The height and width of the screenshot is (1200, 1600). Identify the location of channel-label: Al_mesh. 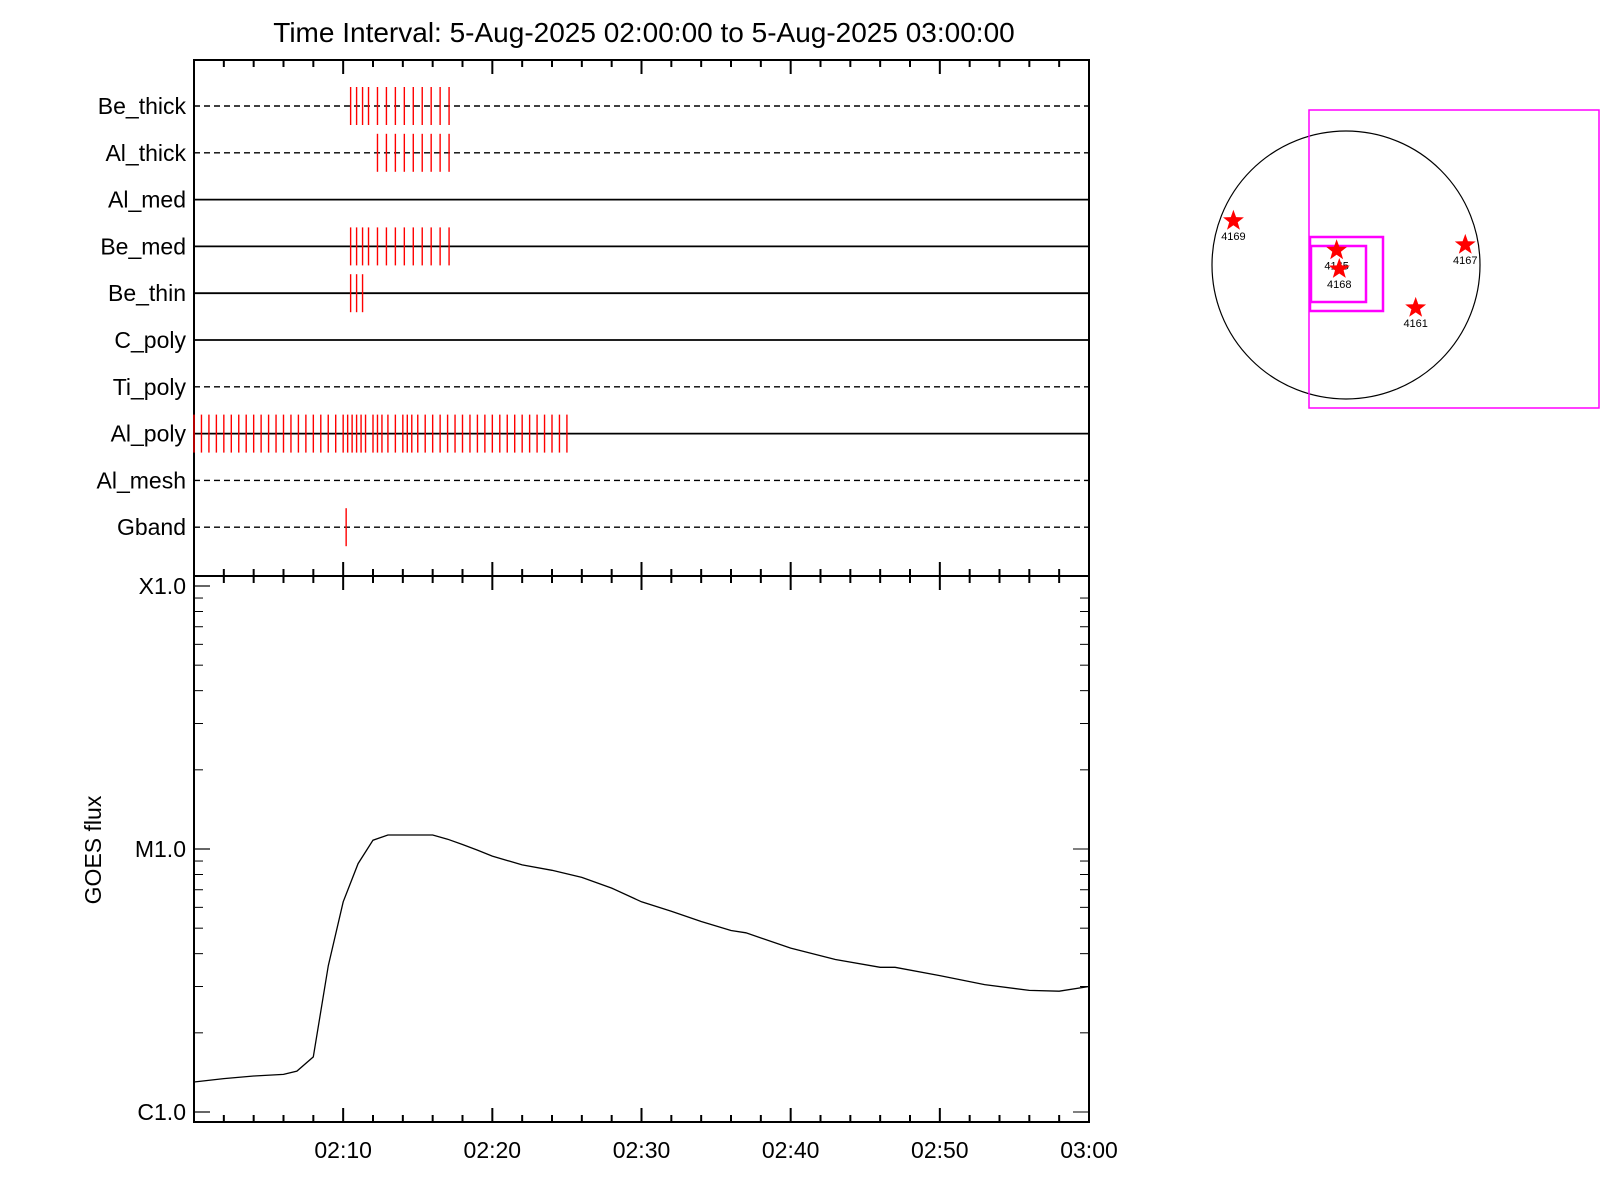
(141, 480).